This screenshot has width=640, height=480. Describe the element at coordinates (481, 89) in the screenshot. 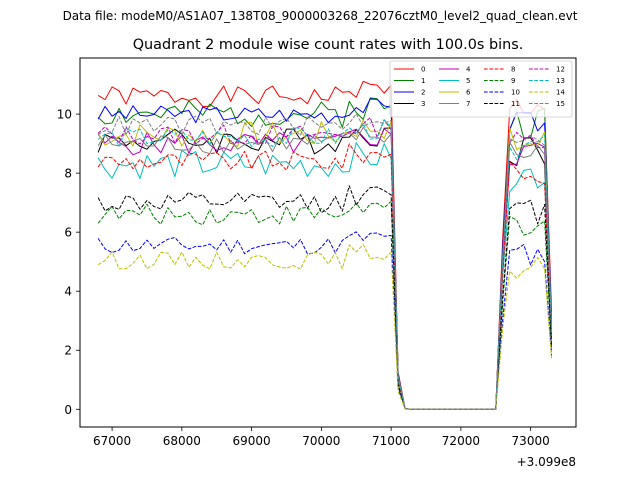

I see `legend-frame` at that location.